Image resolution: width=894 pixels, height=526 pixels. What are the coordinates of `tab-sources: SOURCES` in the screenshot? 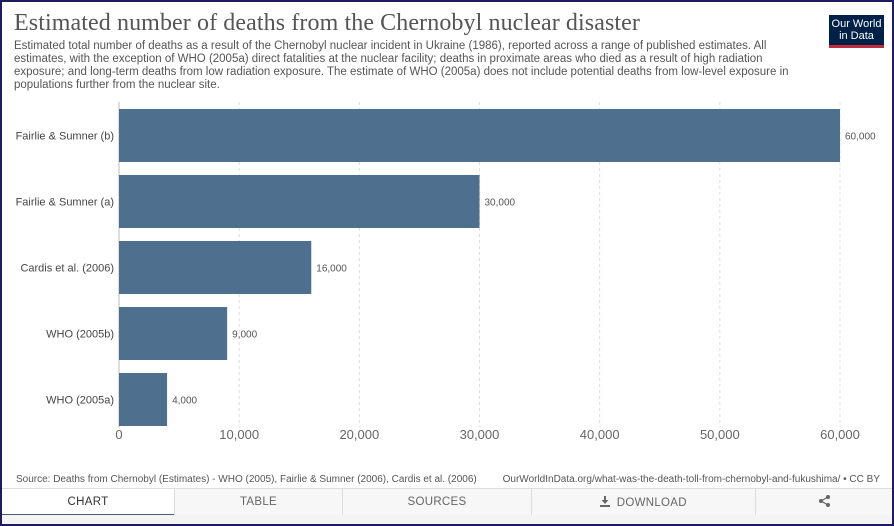 It's located at (436, 502).